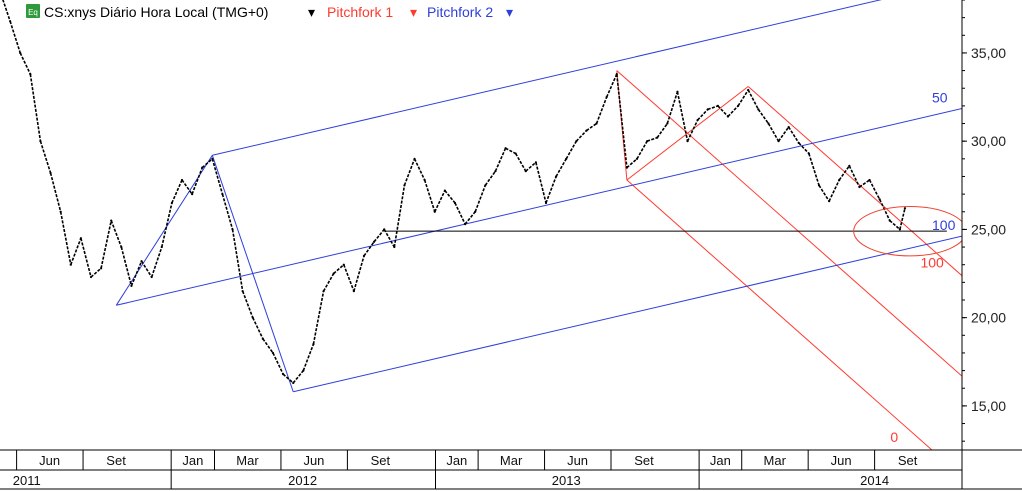  What do you see at coordinates (460, 12) in the screenshot?
I see `pitchfork2-legend-label: Pitchfork 2` at bounding box center [460, 12].